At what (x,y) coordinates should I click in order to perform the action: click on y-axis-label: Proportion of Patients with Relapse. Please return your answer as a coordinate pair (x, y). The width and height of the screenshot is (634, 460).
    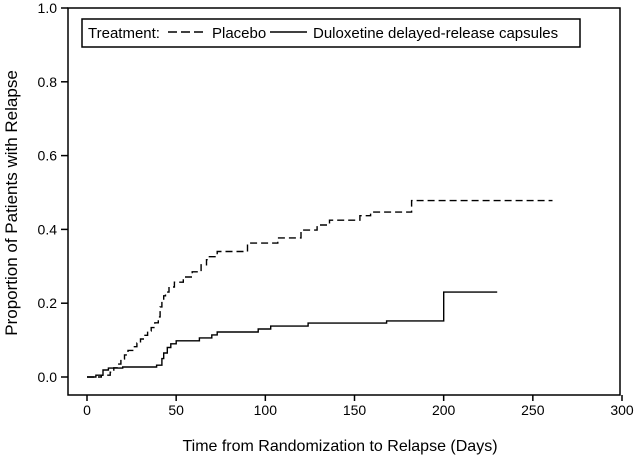
    Looking at the image, I should click on (11, 203).